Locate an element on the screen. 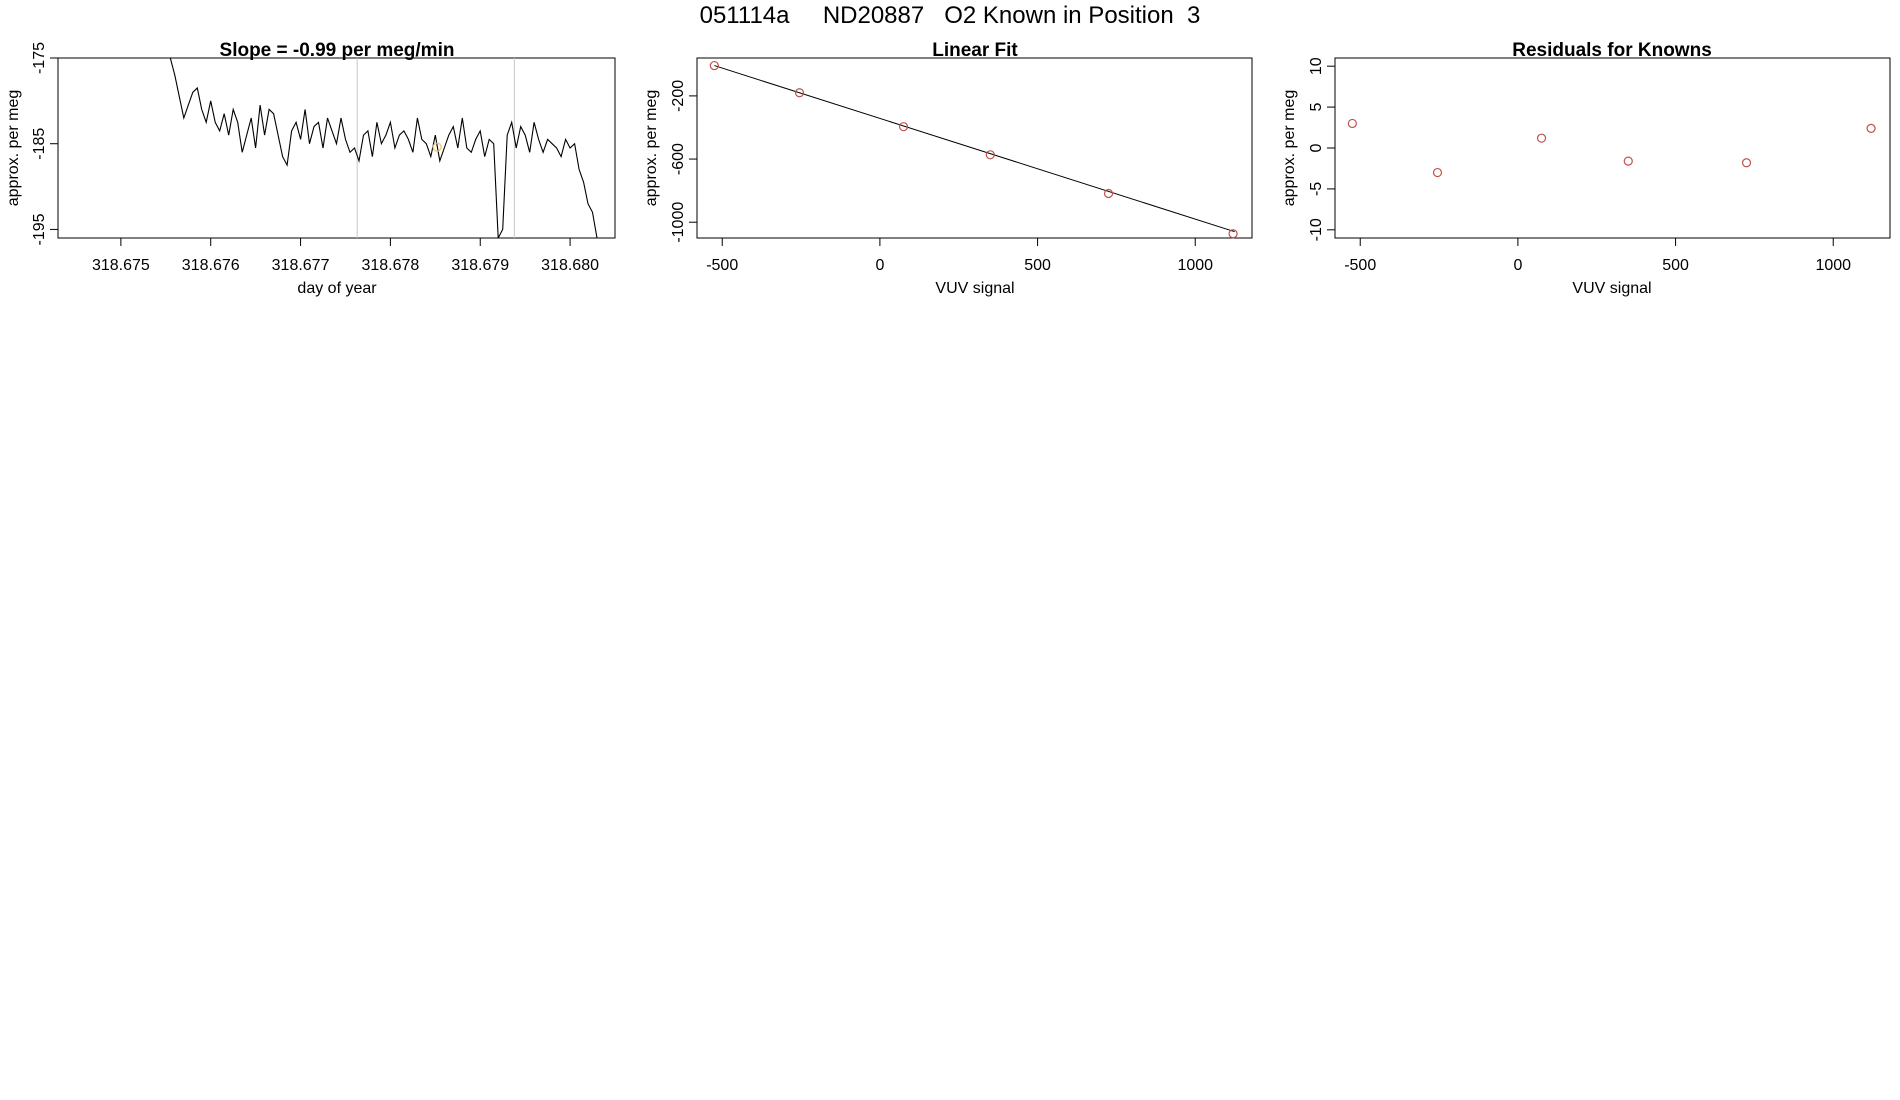 The height and width of the screenshot is (1100, 1900). x-tick-label: 318.678 is located at coordinates (390, 265).